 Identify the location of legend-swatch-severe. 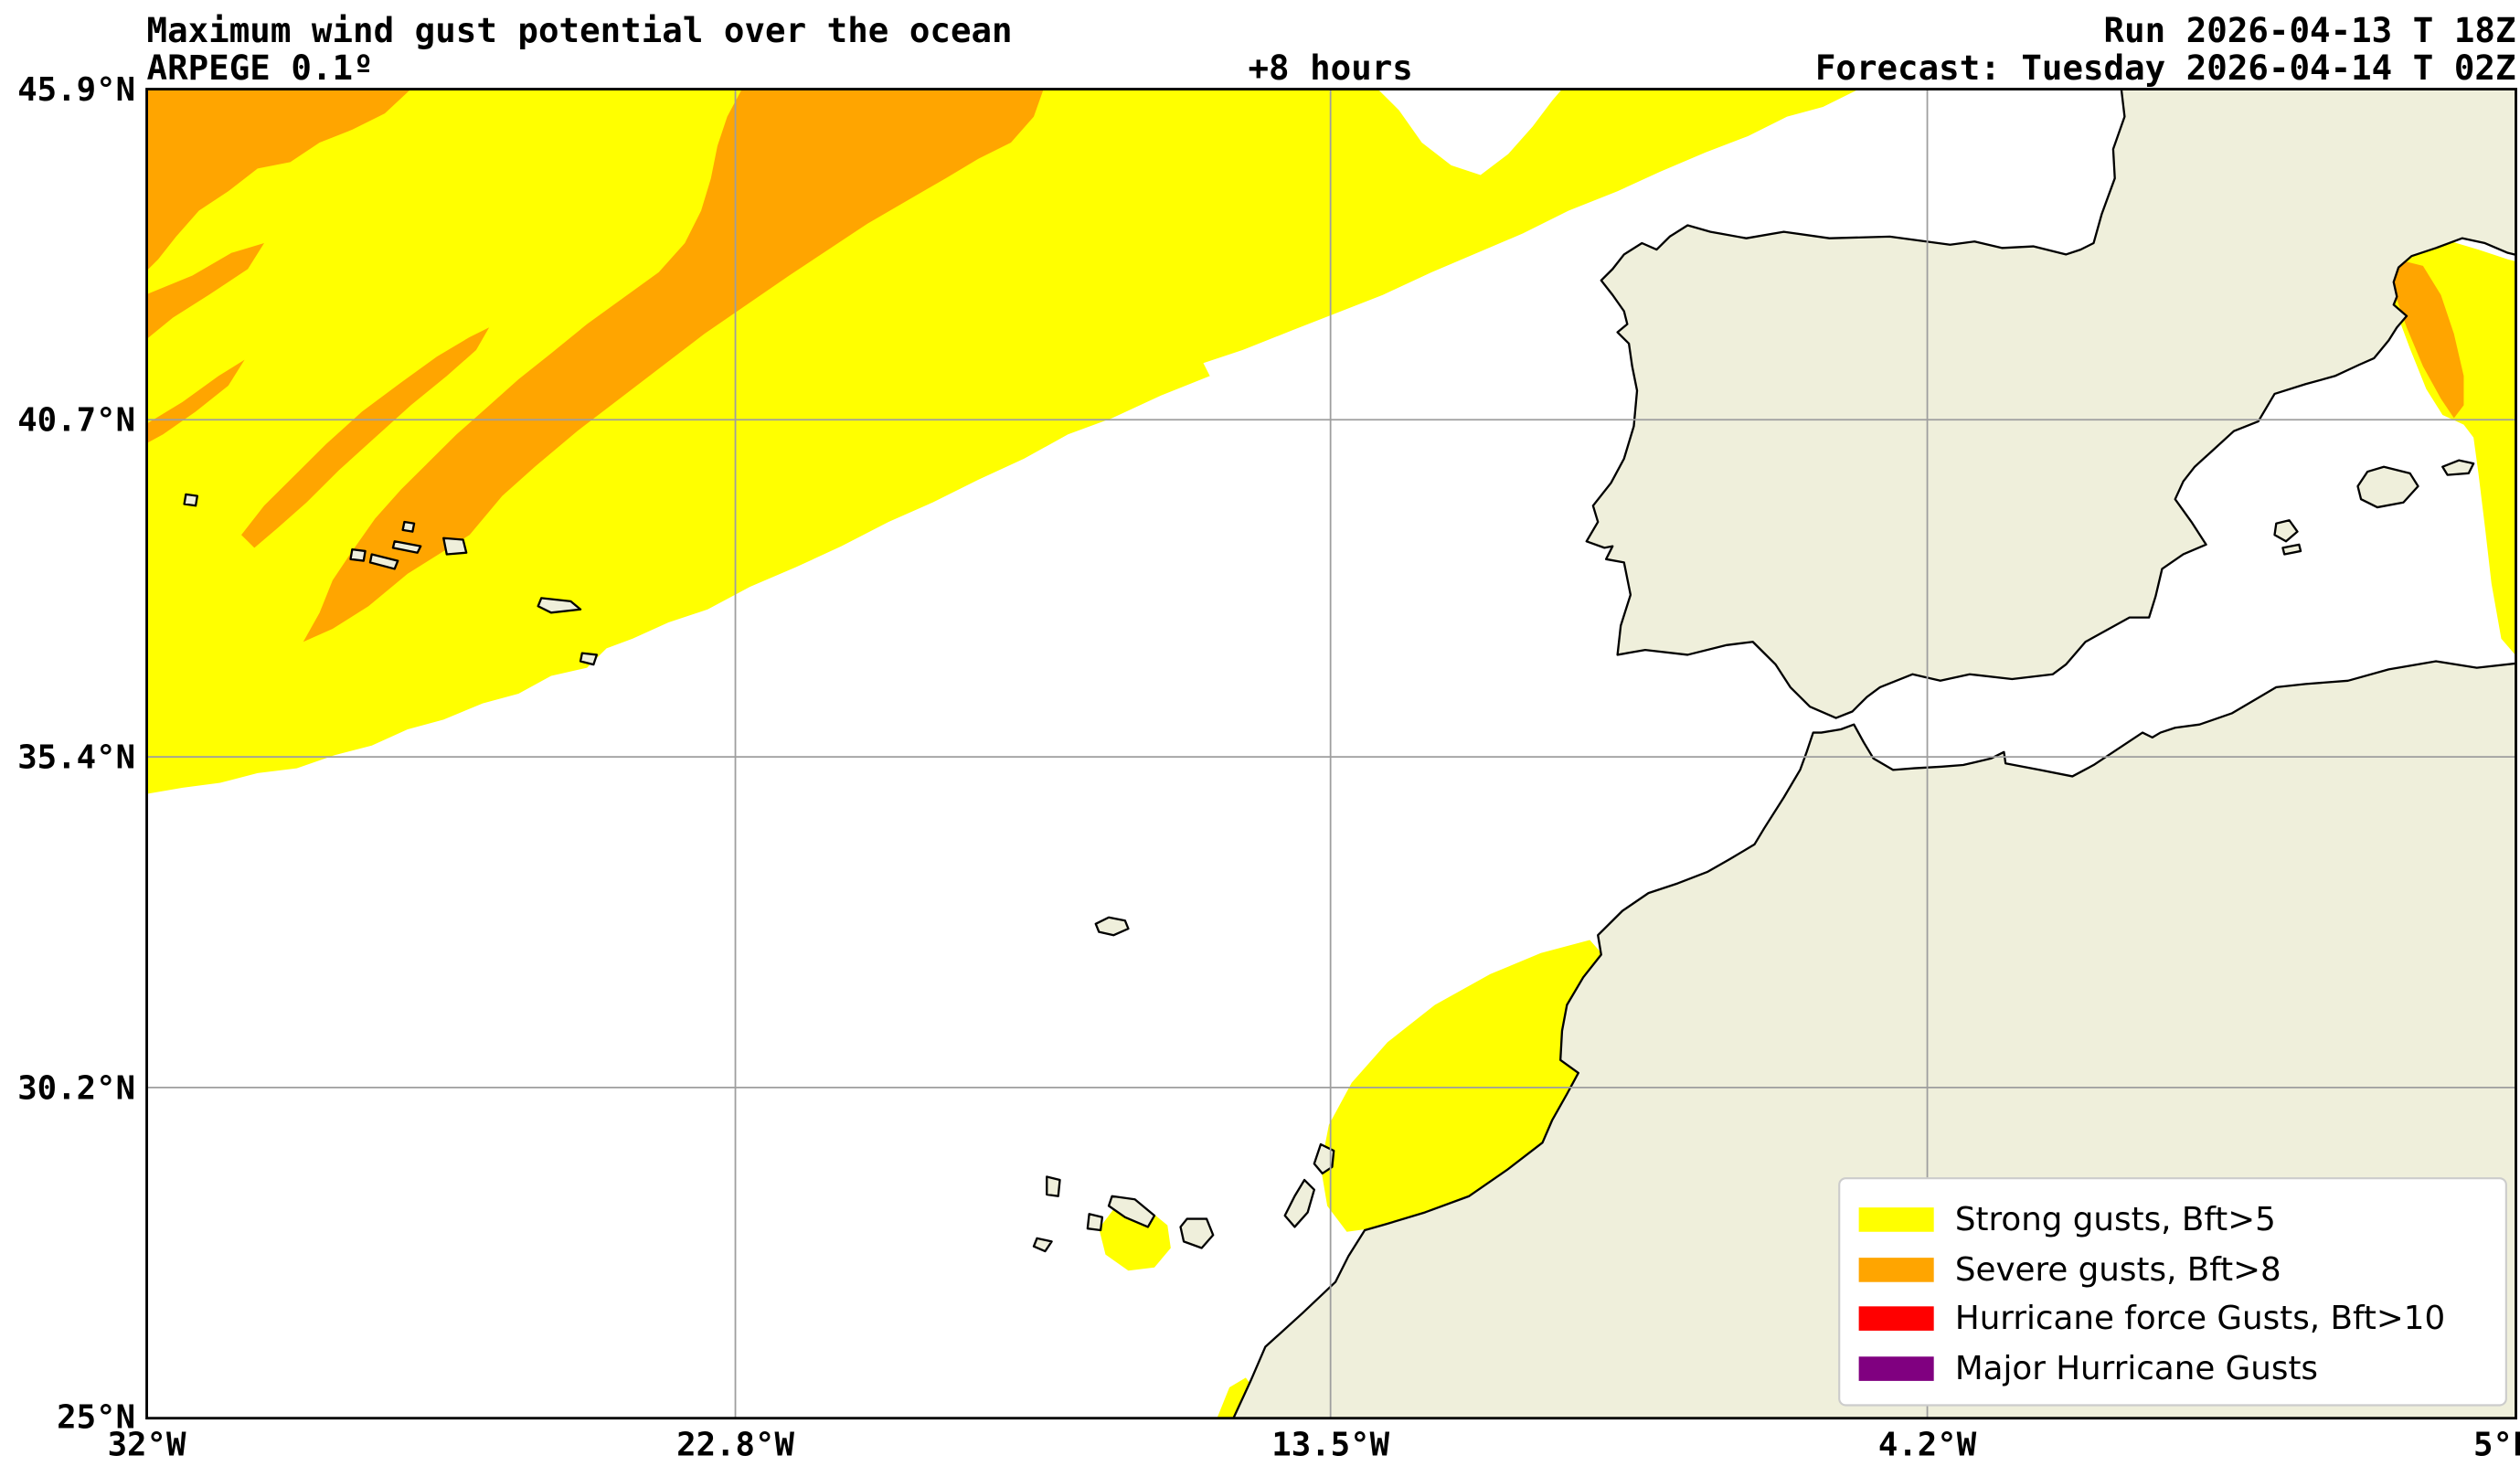
(1896, 1270).